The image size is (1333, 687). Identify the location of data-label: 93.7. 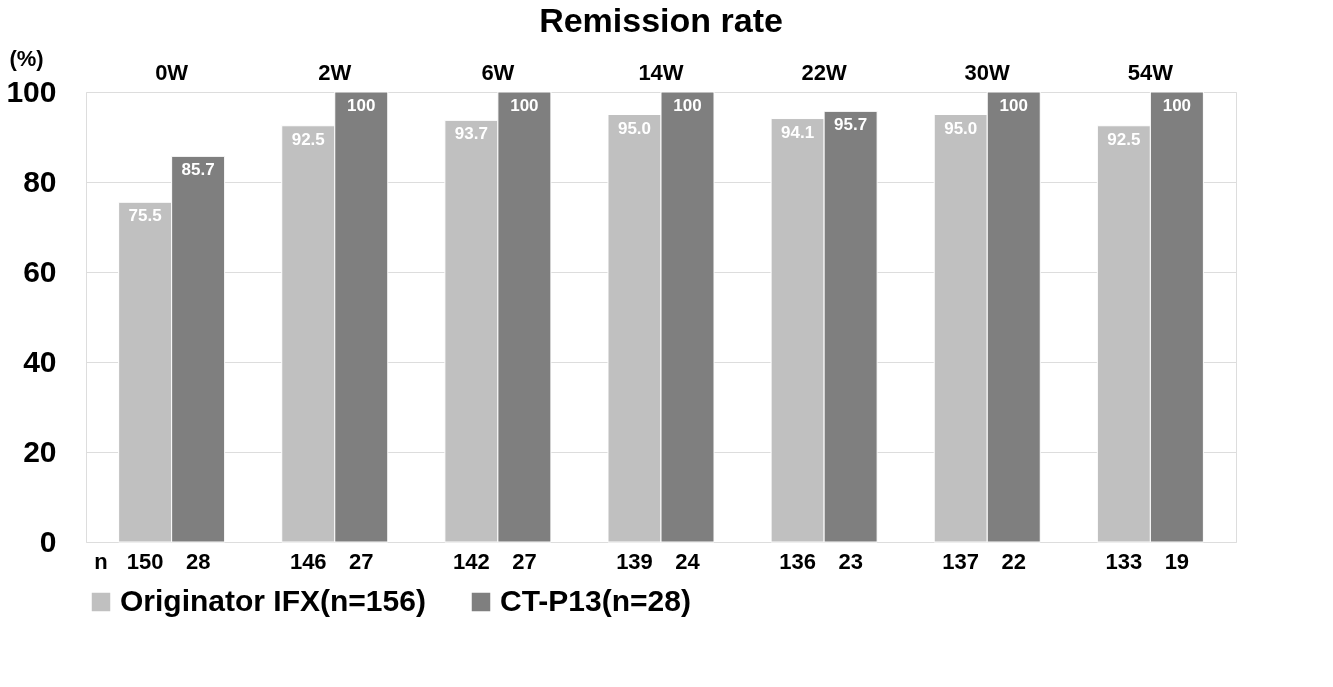
(471, 134).